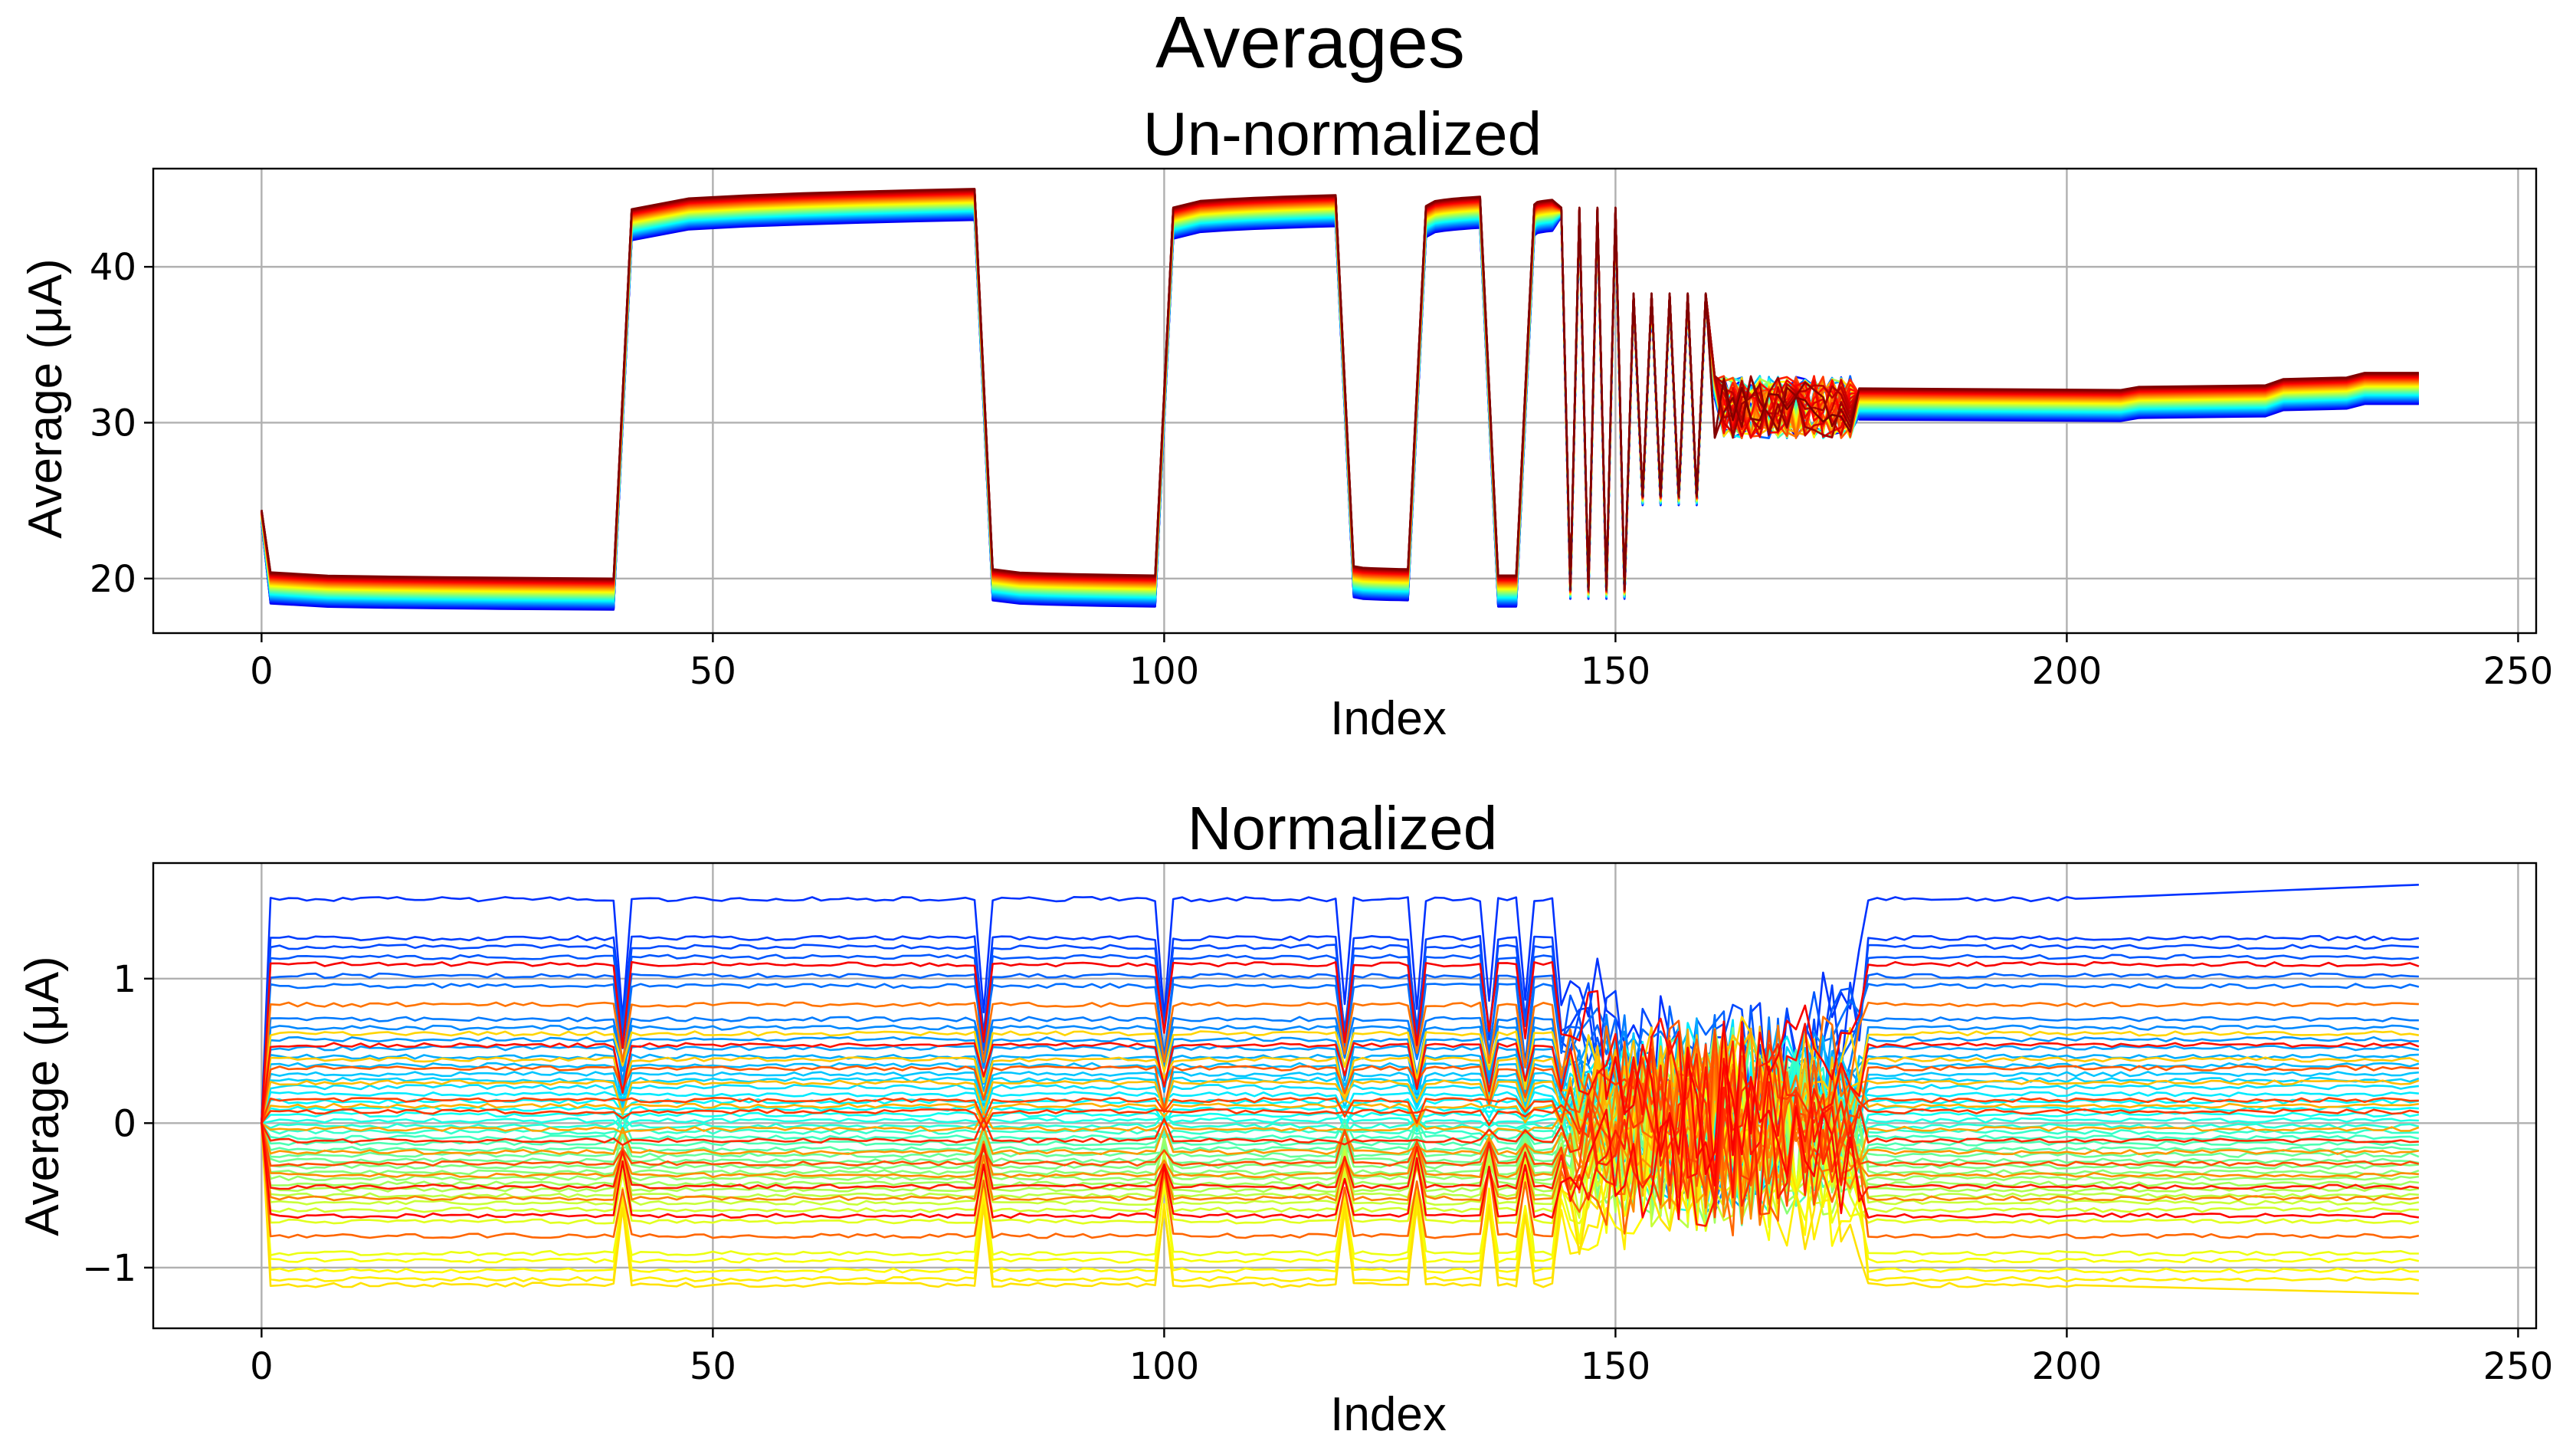 Image resolution: width=2576 pixels, height=1454 pixels. Describe the element at coordinates (1310, 43) in the screenshot. I see `figure-suptitle: Averages` at that location.